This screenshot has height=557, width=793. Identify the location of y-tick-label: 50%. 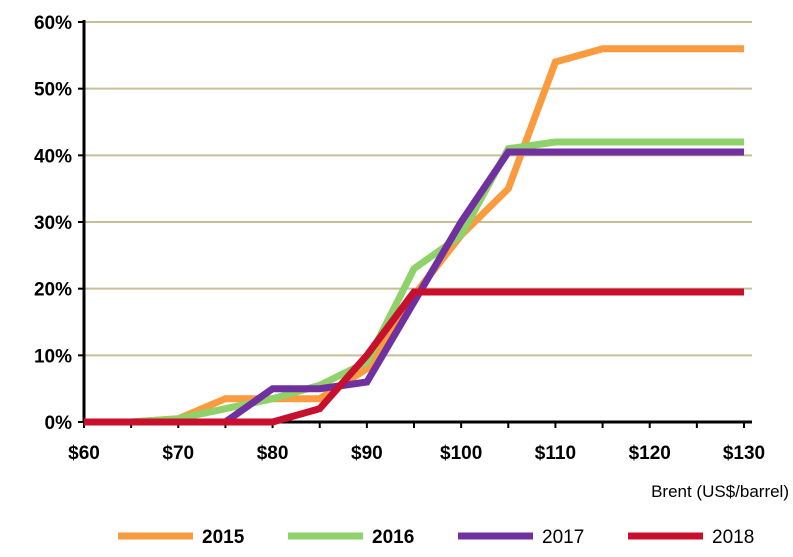
(53, 90).